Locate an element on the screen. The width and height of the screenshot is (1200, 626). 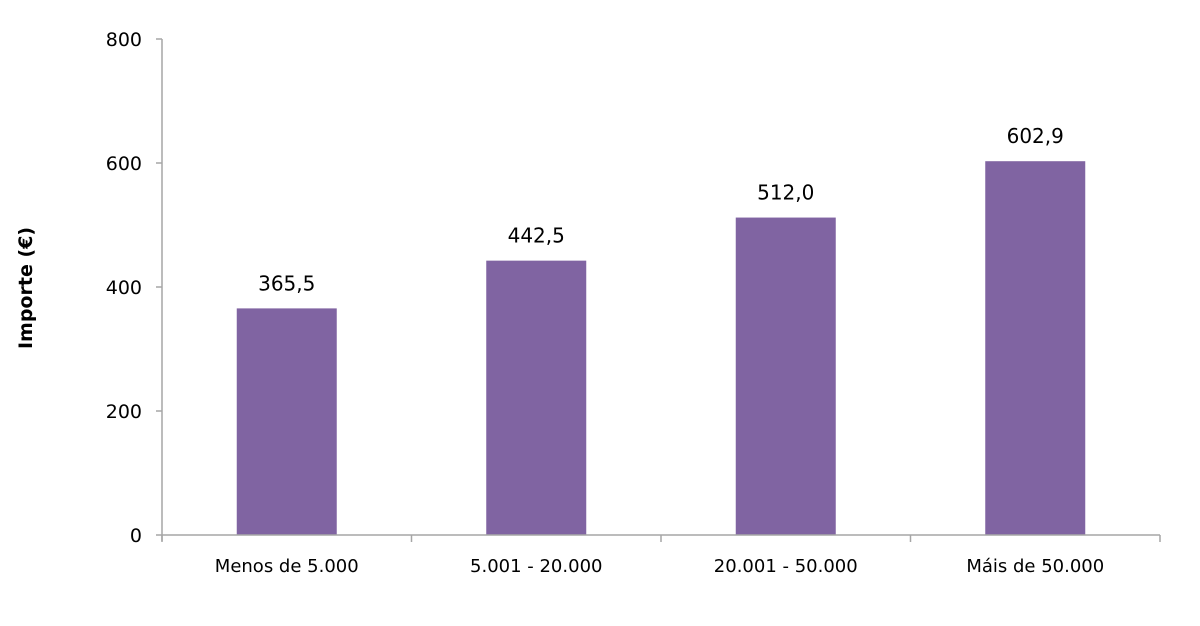
y-axis-label: Importe (€) is located at coordinates (26, 288).